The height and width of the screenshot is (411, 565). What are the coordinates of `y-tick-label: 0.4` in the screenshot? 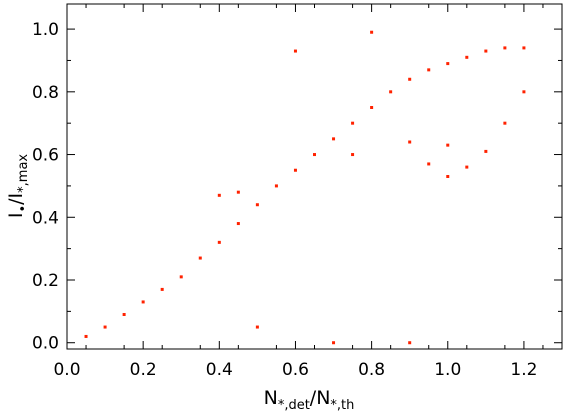 It's located at (45, 218).